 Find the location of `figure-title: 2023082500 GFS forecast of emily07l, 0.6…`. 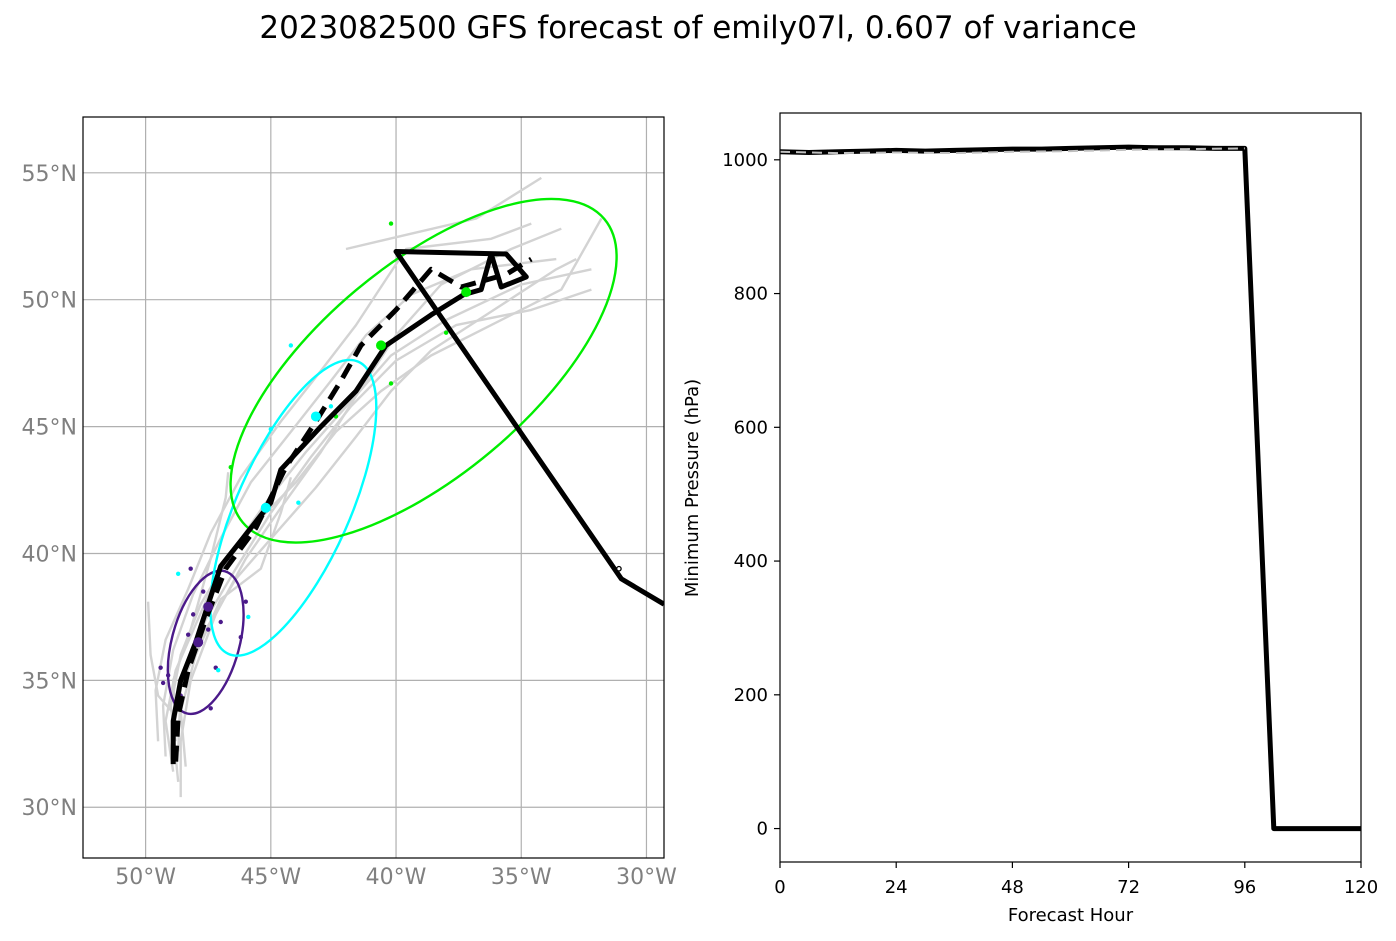

figure-title: 2023082500 GFS forecast of emily07l, 0.6… is located at coordinates (698, 28).